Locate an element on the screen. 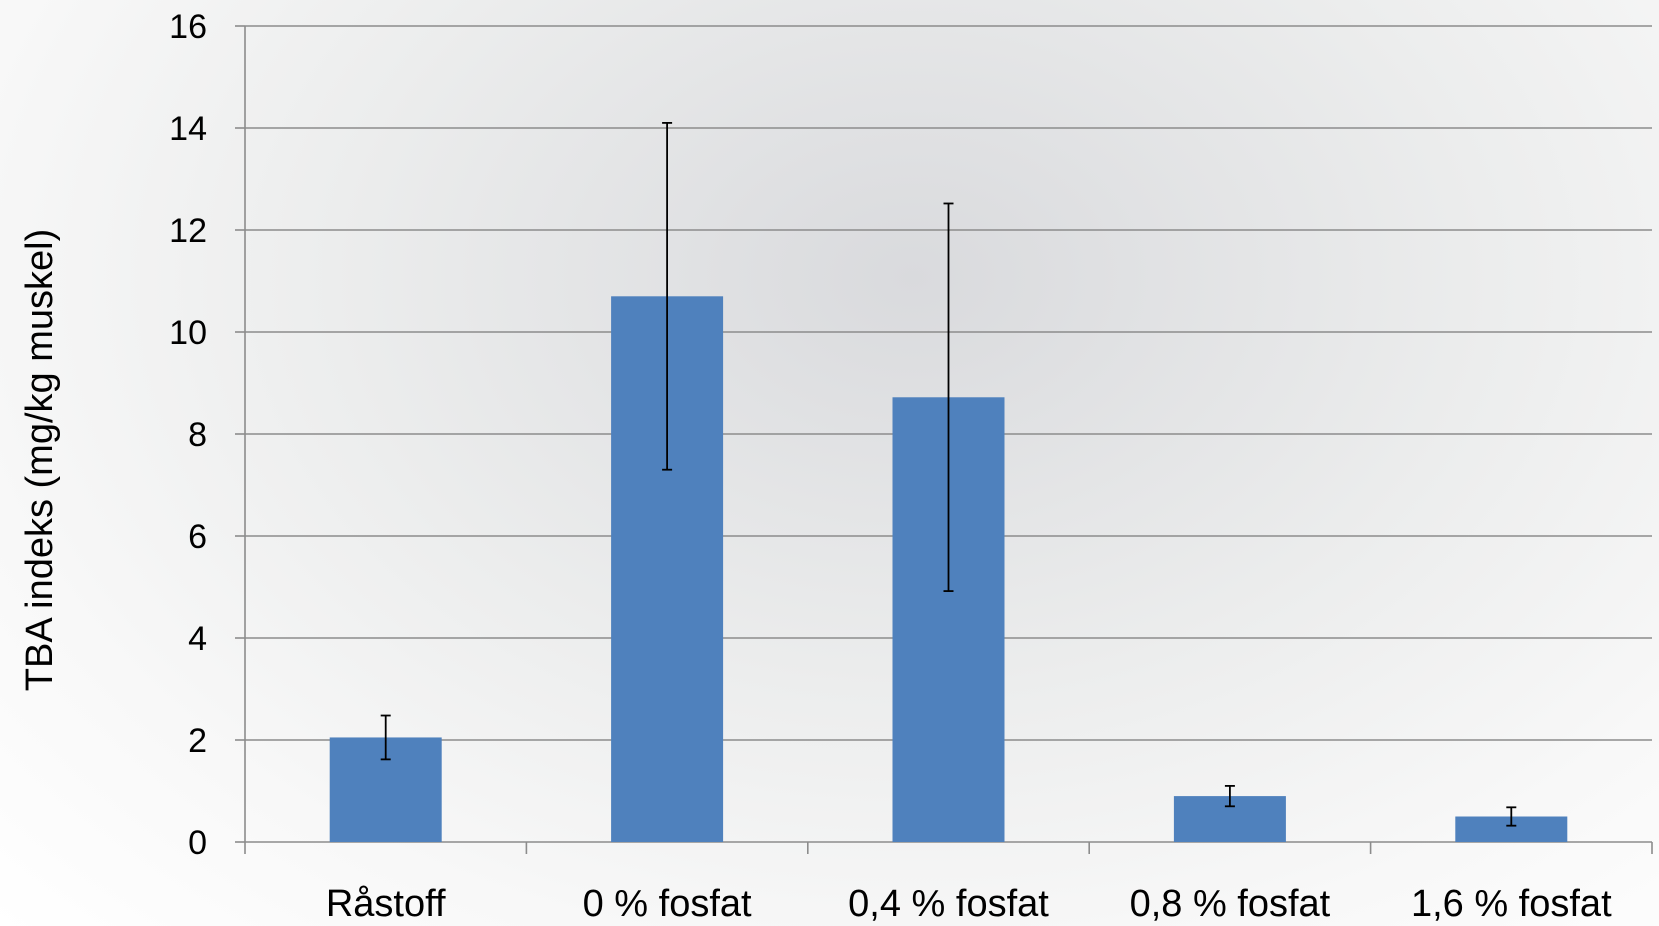 The width and height of the screenshot is (1659, 926). y-tick-labels: 0 2 4 6 8 10 12 14 16 is located at coordinates (188, 435).